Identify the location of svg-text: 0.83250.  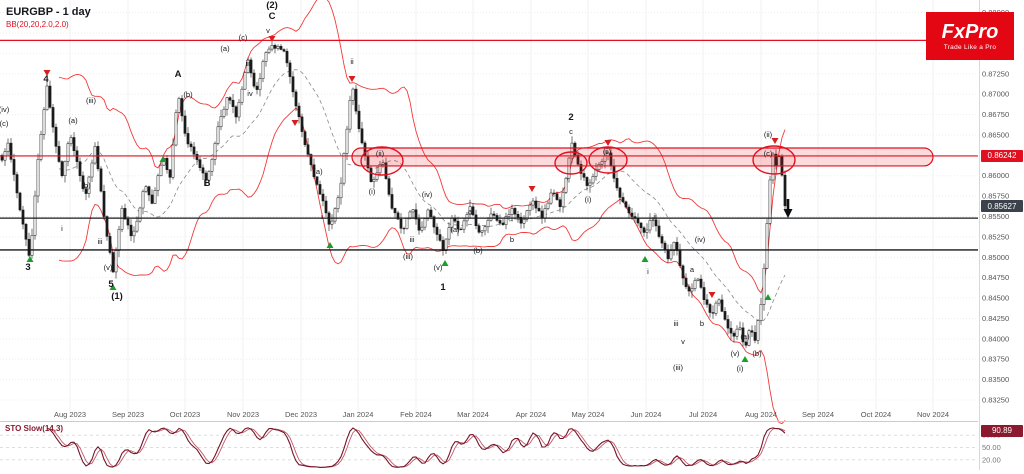
(995, 400).